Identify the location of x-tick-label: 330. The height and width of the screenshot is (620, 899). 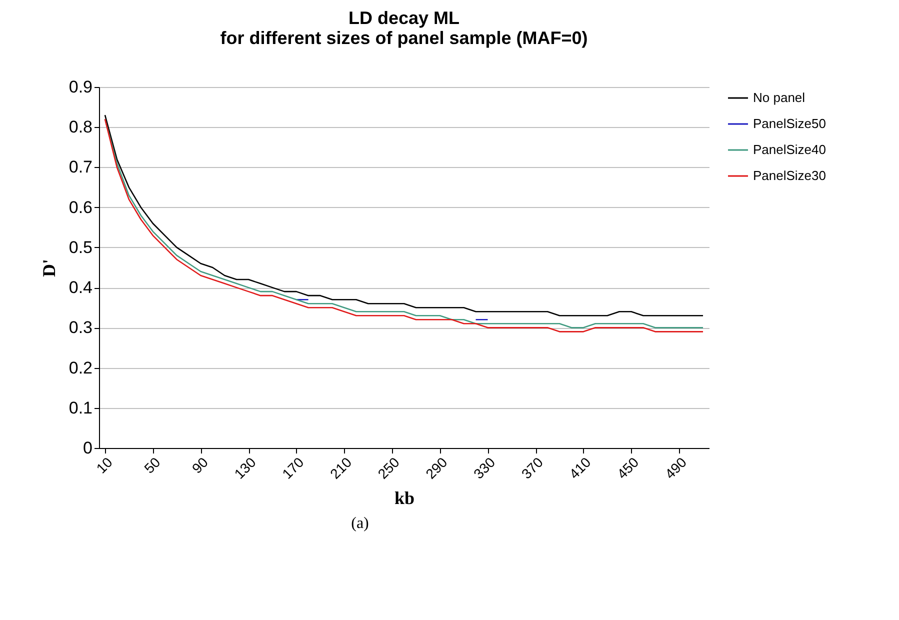
(484, 468).